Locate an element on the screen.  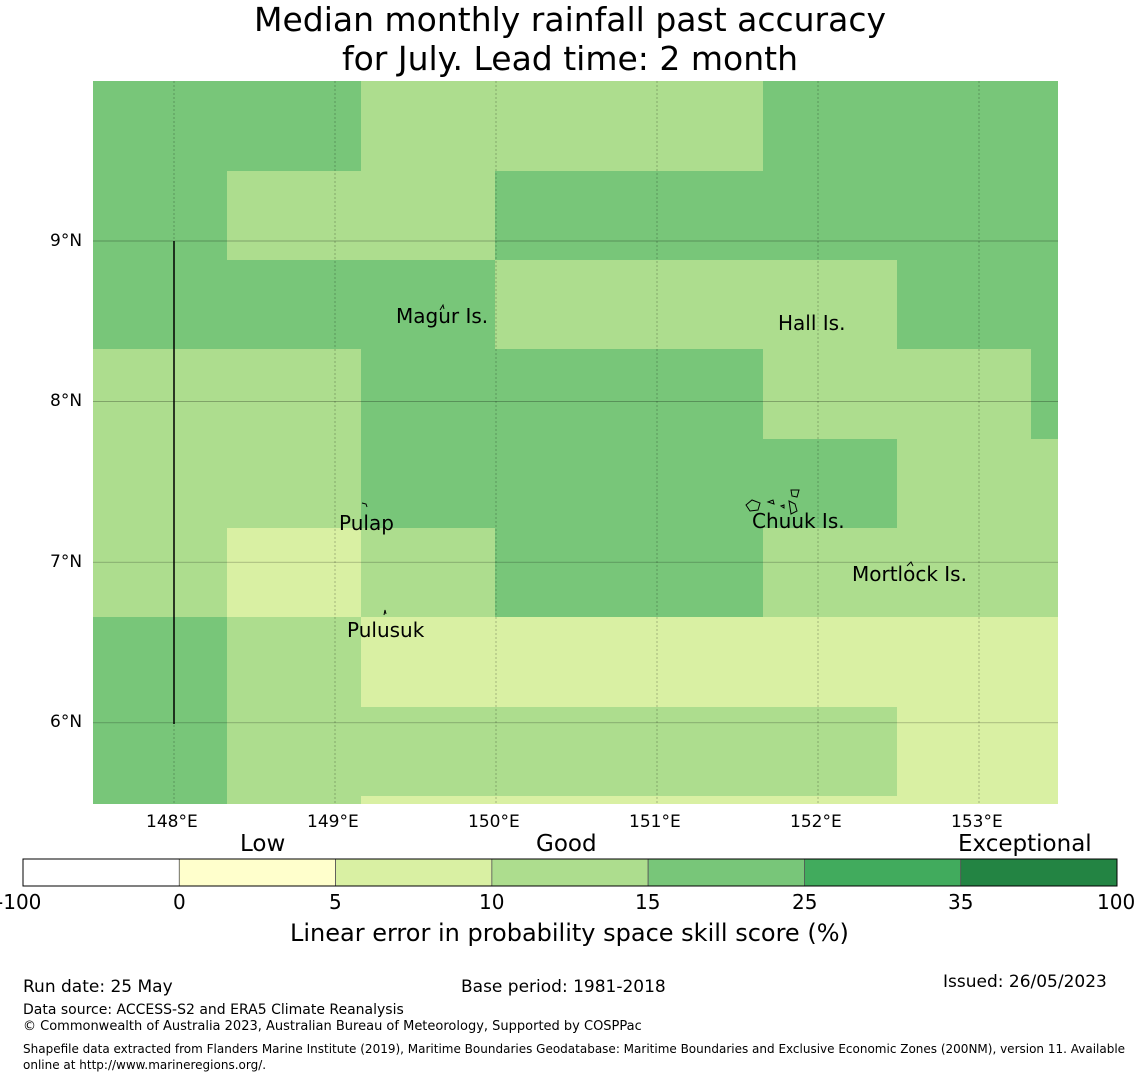
colorbar-tick-15: 15 is located at coordinates (648, 902).